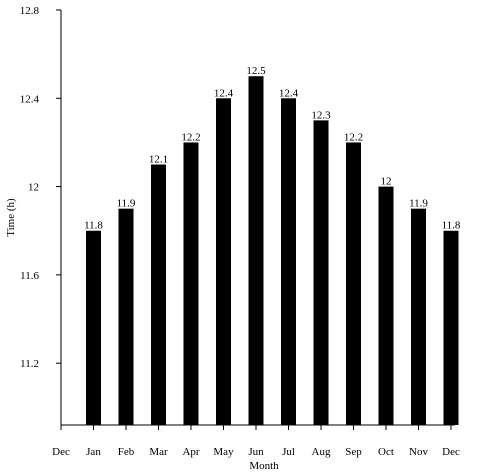 Image resolution: width=484 pixels, height=473 pixels. I want to click on y-ticks-group: 11.2 11.6 12 12.4 12.8, so click(40, 187).